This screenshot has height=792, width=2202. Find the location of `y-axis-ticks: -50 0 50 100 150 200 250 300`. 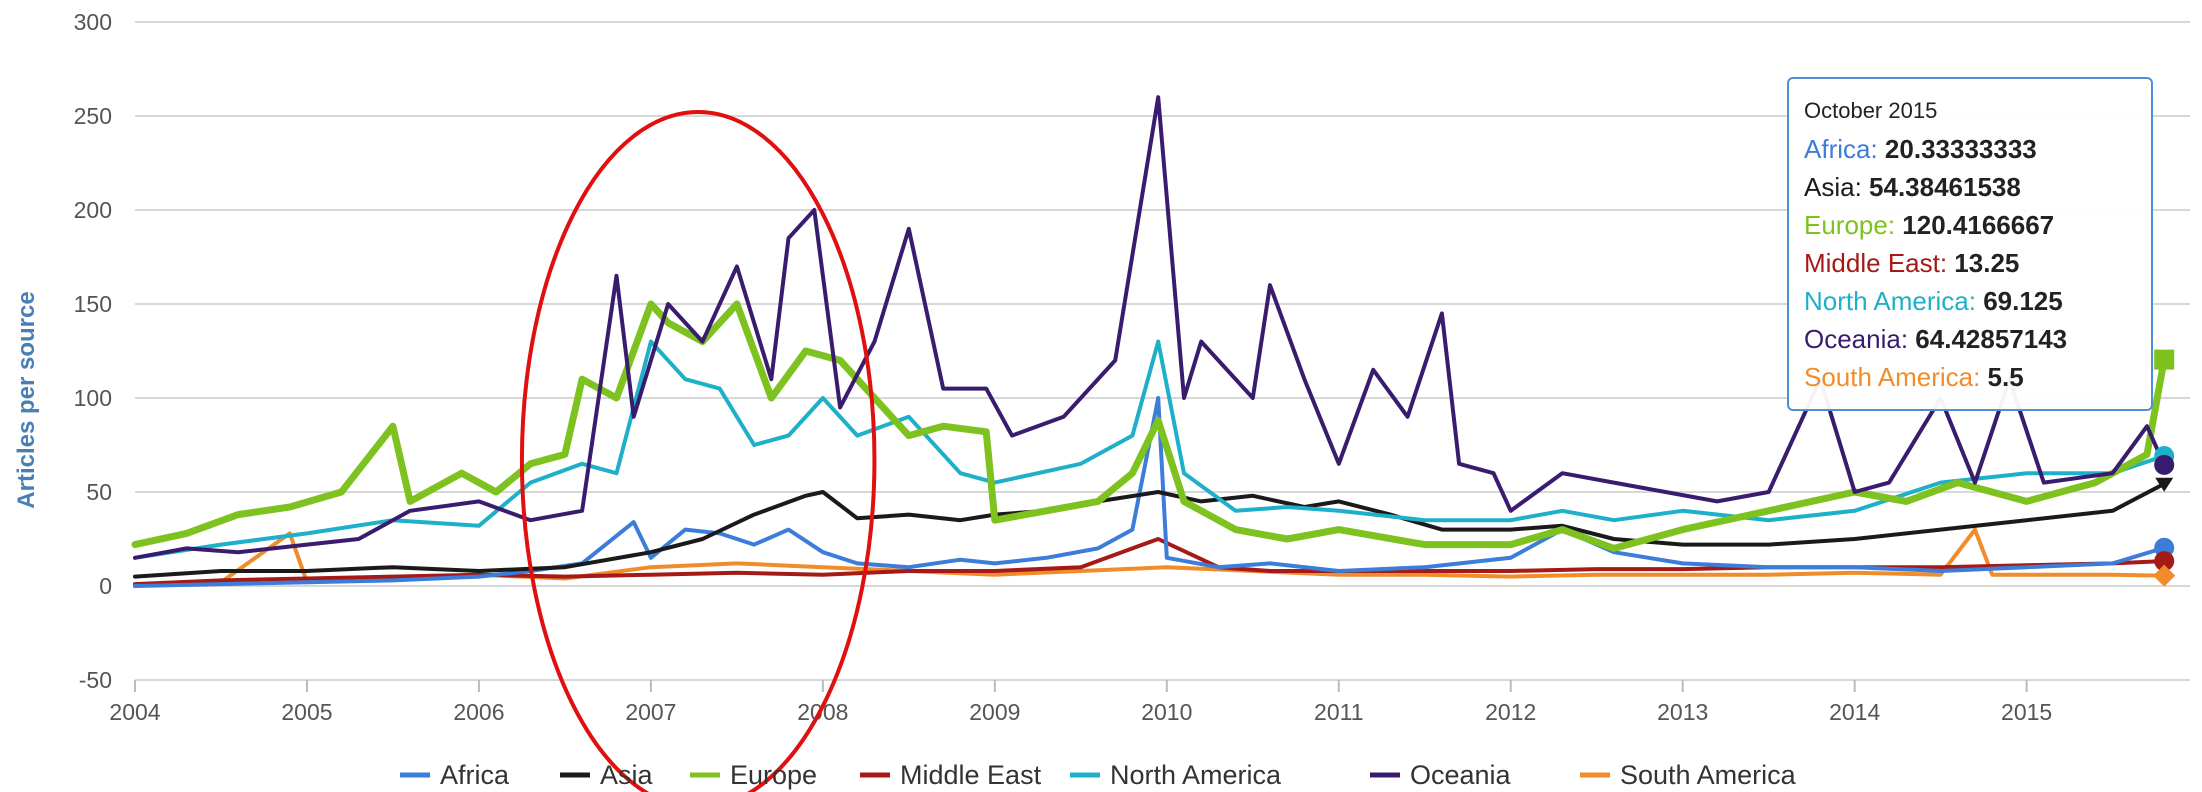

y-axis-ticks: -50 0 50 100 150 200 250 300 is located at coordinates (93, 351).